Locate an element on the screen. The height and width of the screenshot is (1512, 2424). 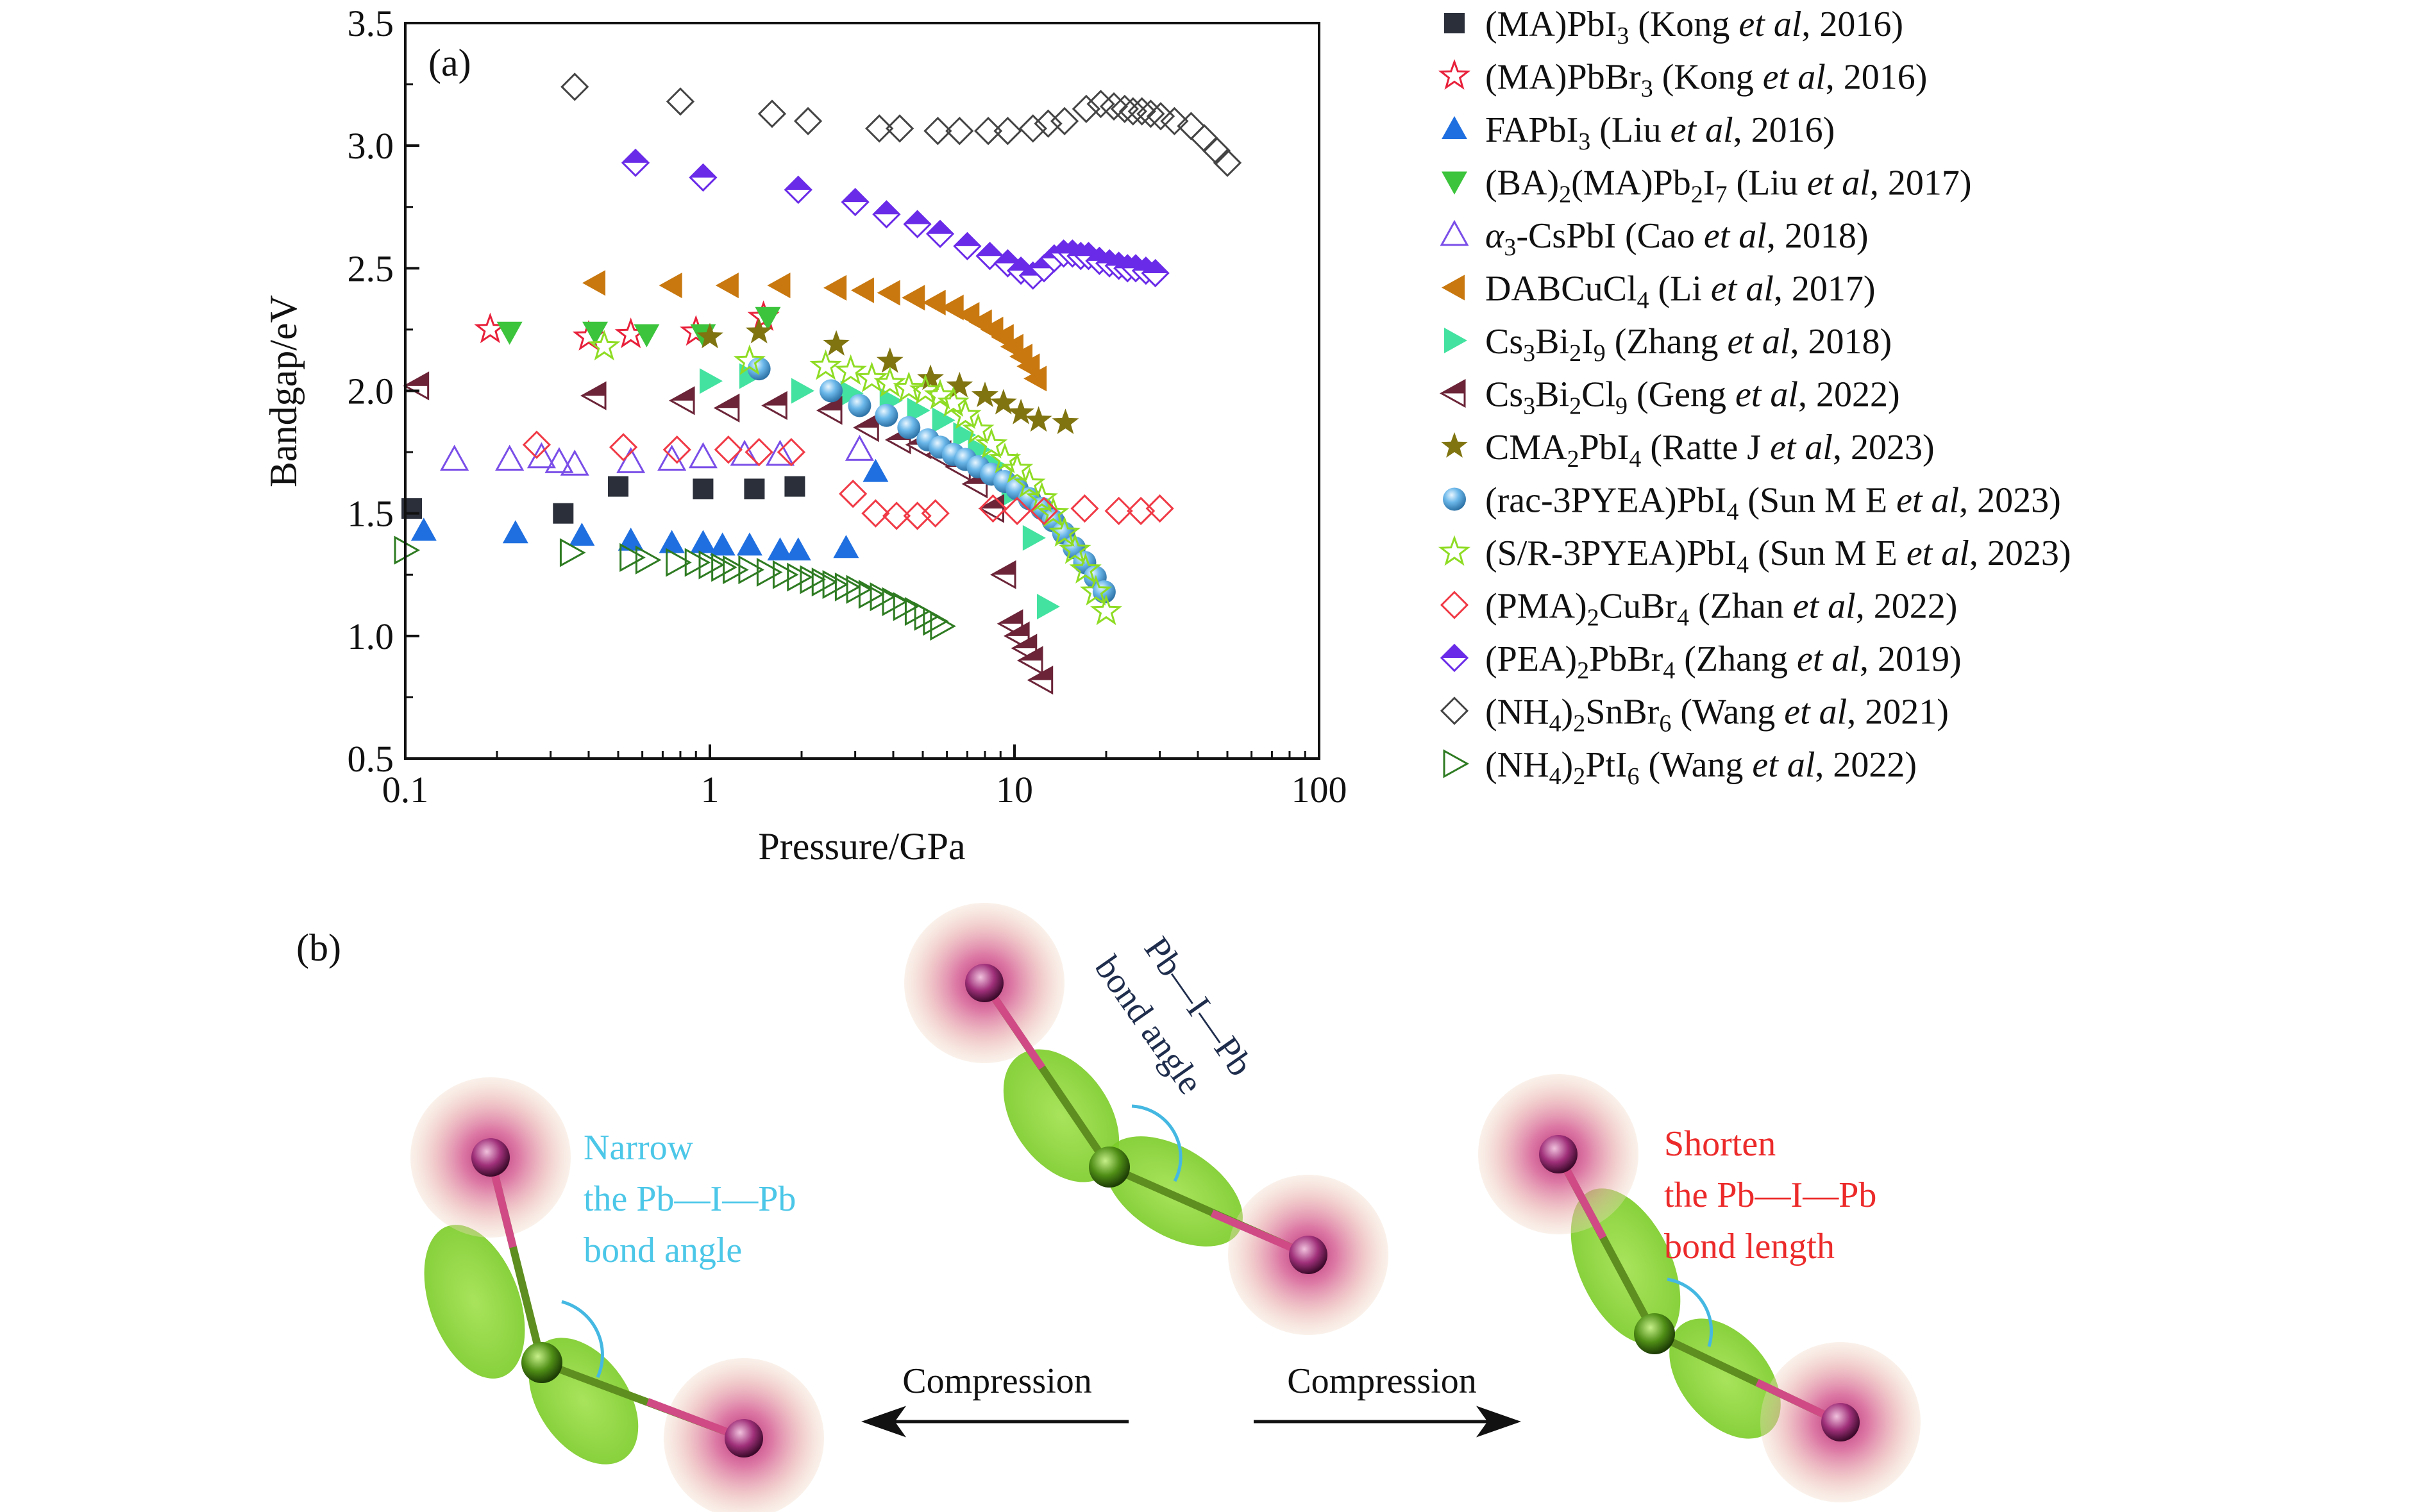
legend-item: (NH4)2SnBr6 (Wang et al, 2021) is located at coordinates (1695, 715).